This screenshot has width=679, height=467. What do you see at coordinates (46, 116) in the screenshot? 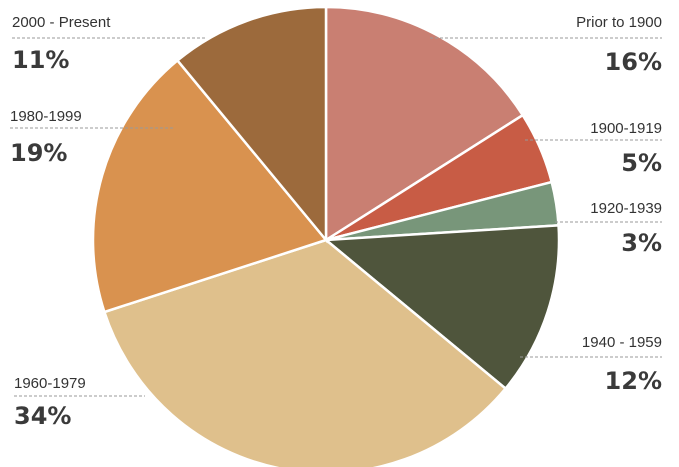
I see `slice-label: 1980-1999` at bounding box center [46, 116].